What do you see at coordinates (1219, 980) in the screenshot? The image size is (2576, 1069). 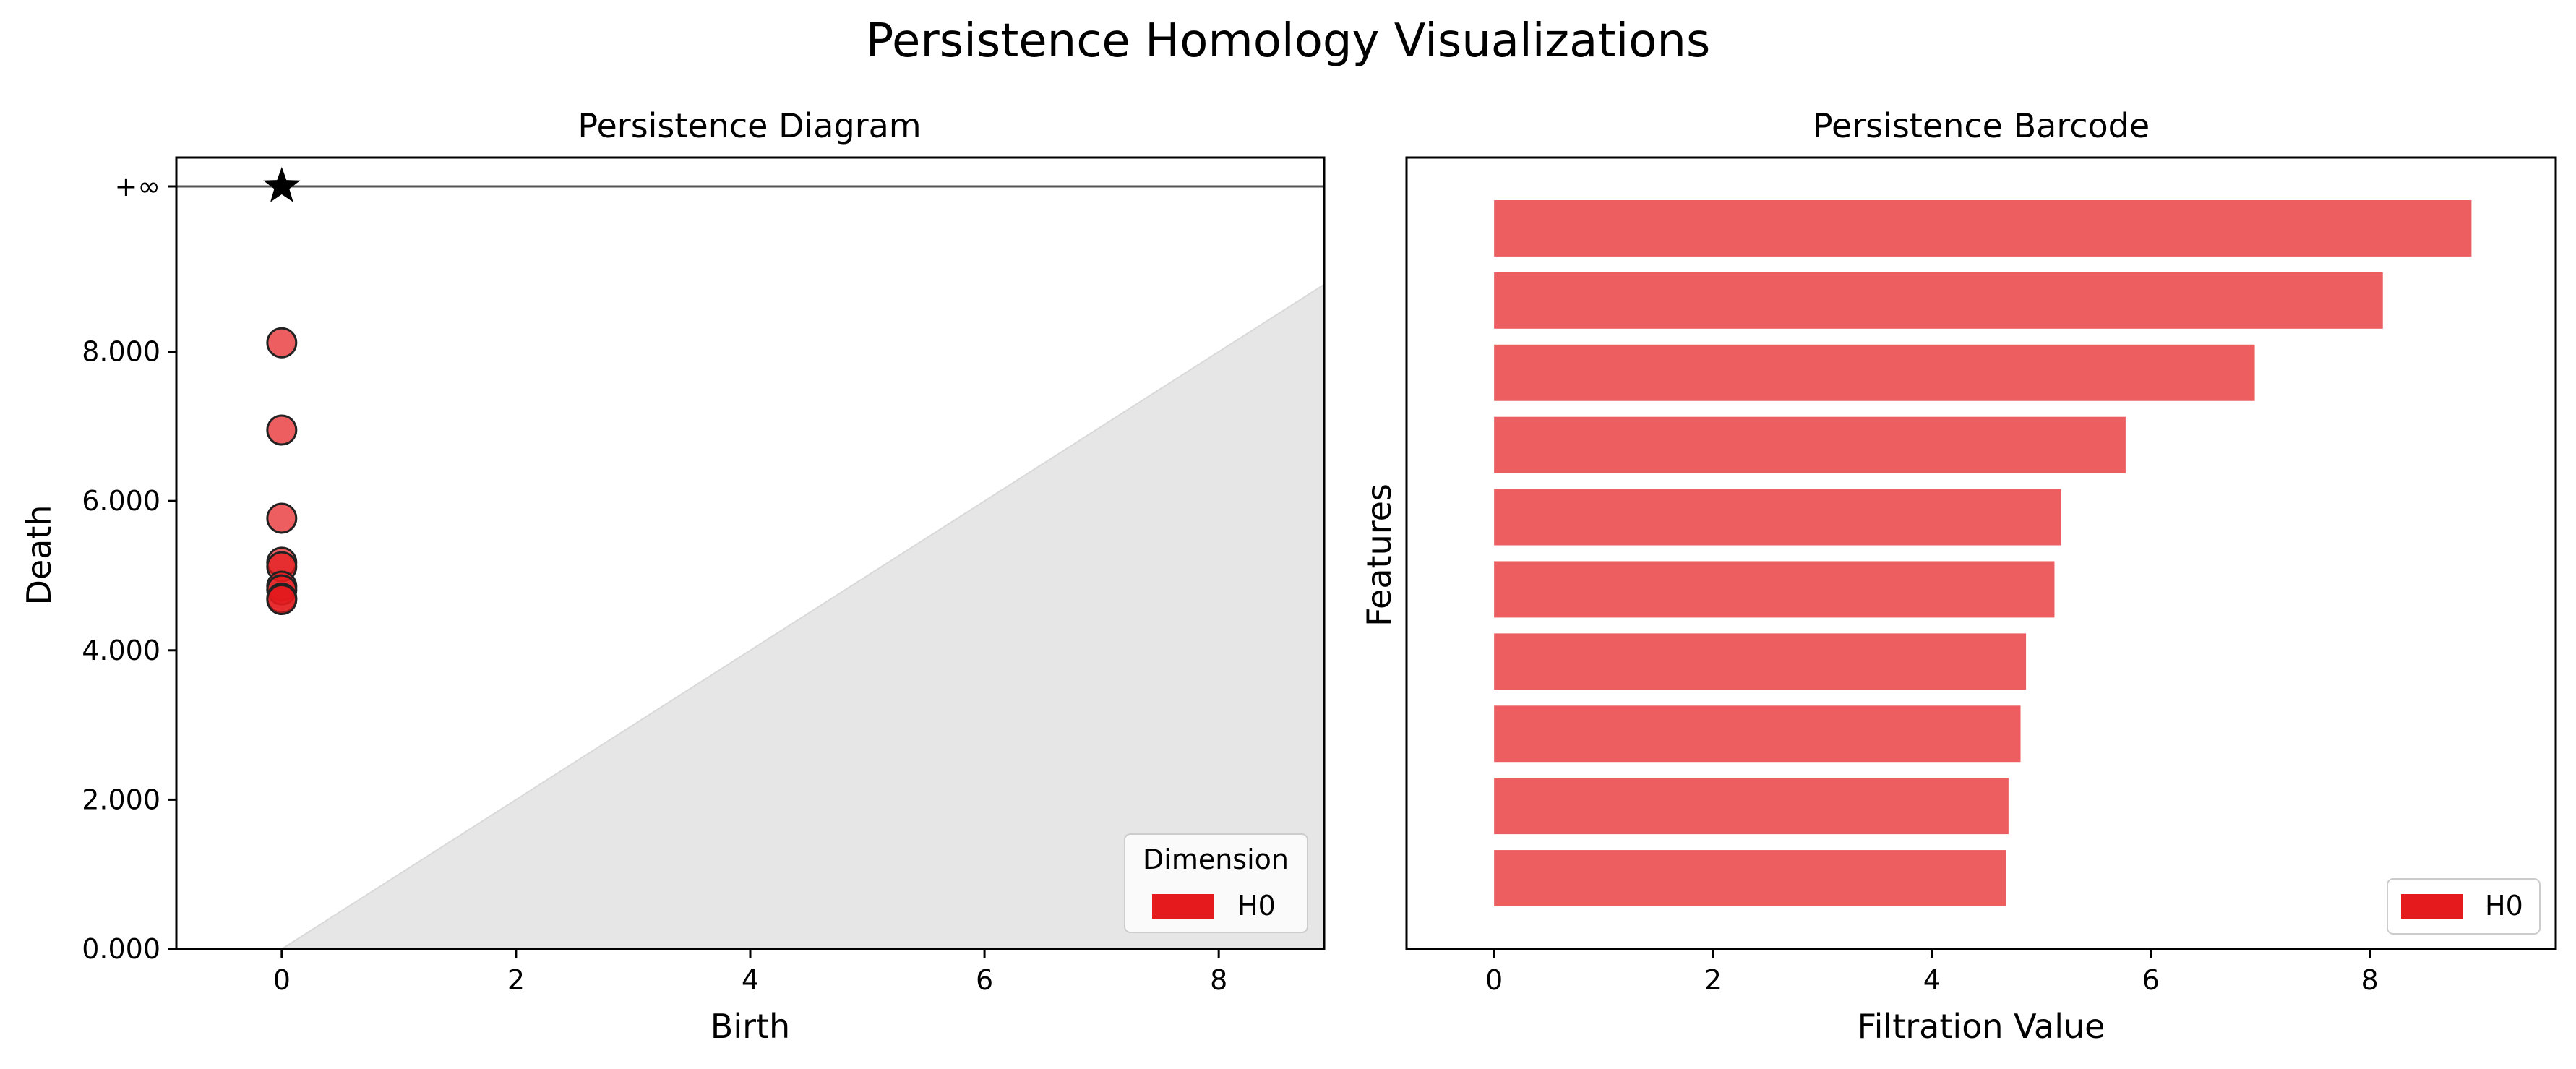 I see `diagram-x-tick-label: 8` at bounding box center [1219, 980].